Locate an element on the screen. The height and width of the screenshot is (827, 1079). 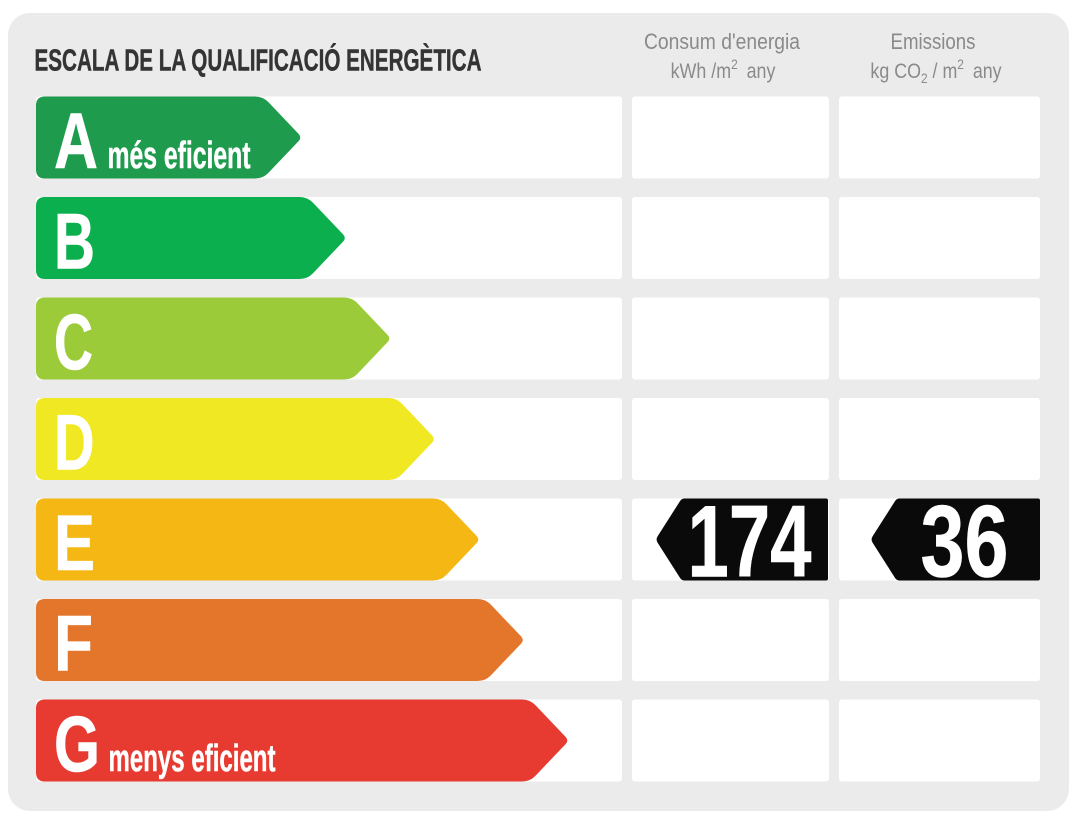
svg-text: més eficient is located at coordinates (179, 156).